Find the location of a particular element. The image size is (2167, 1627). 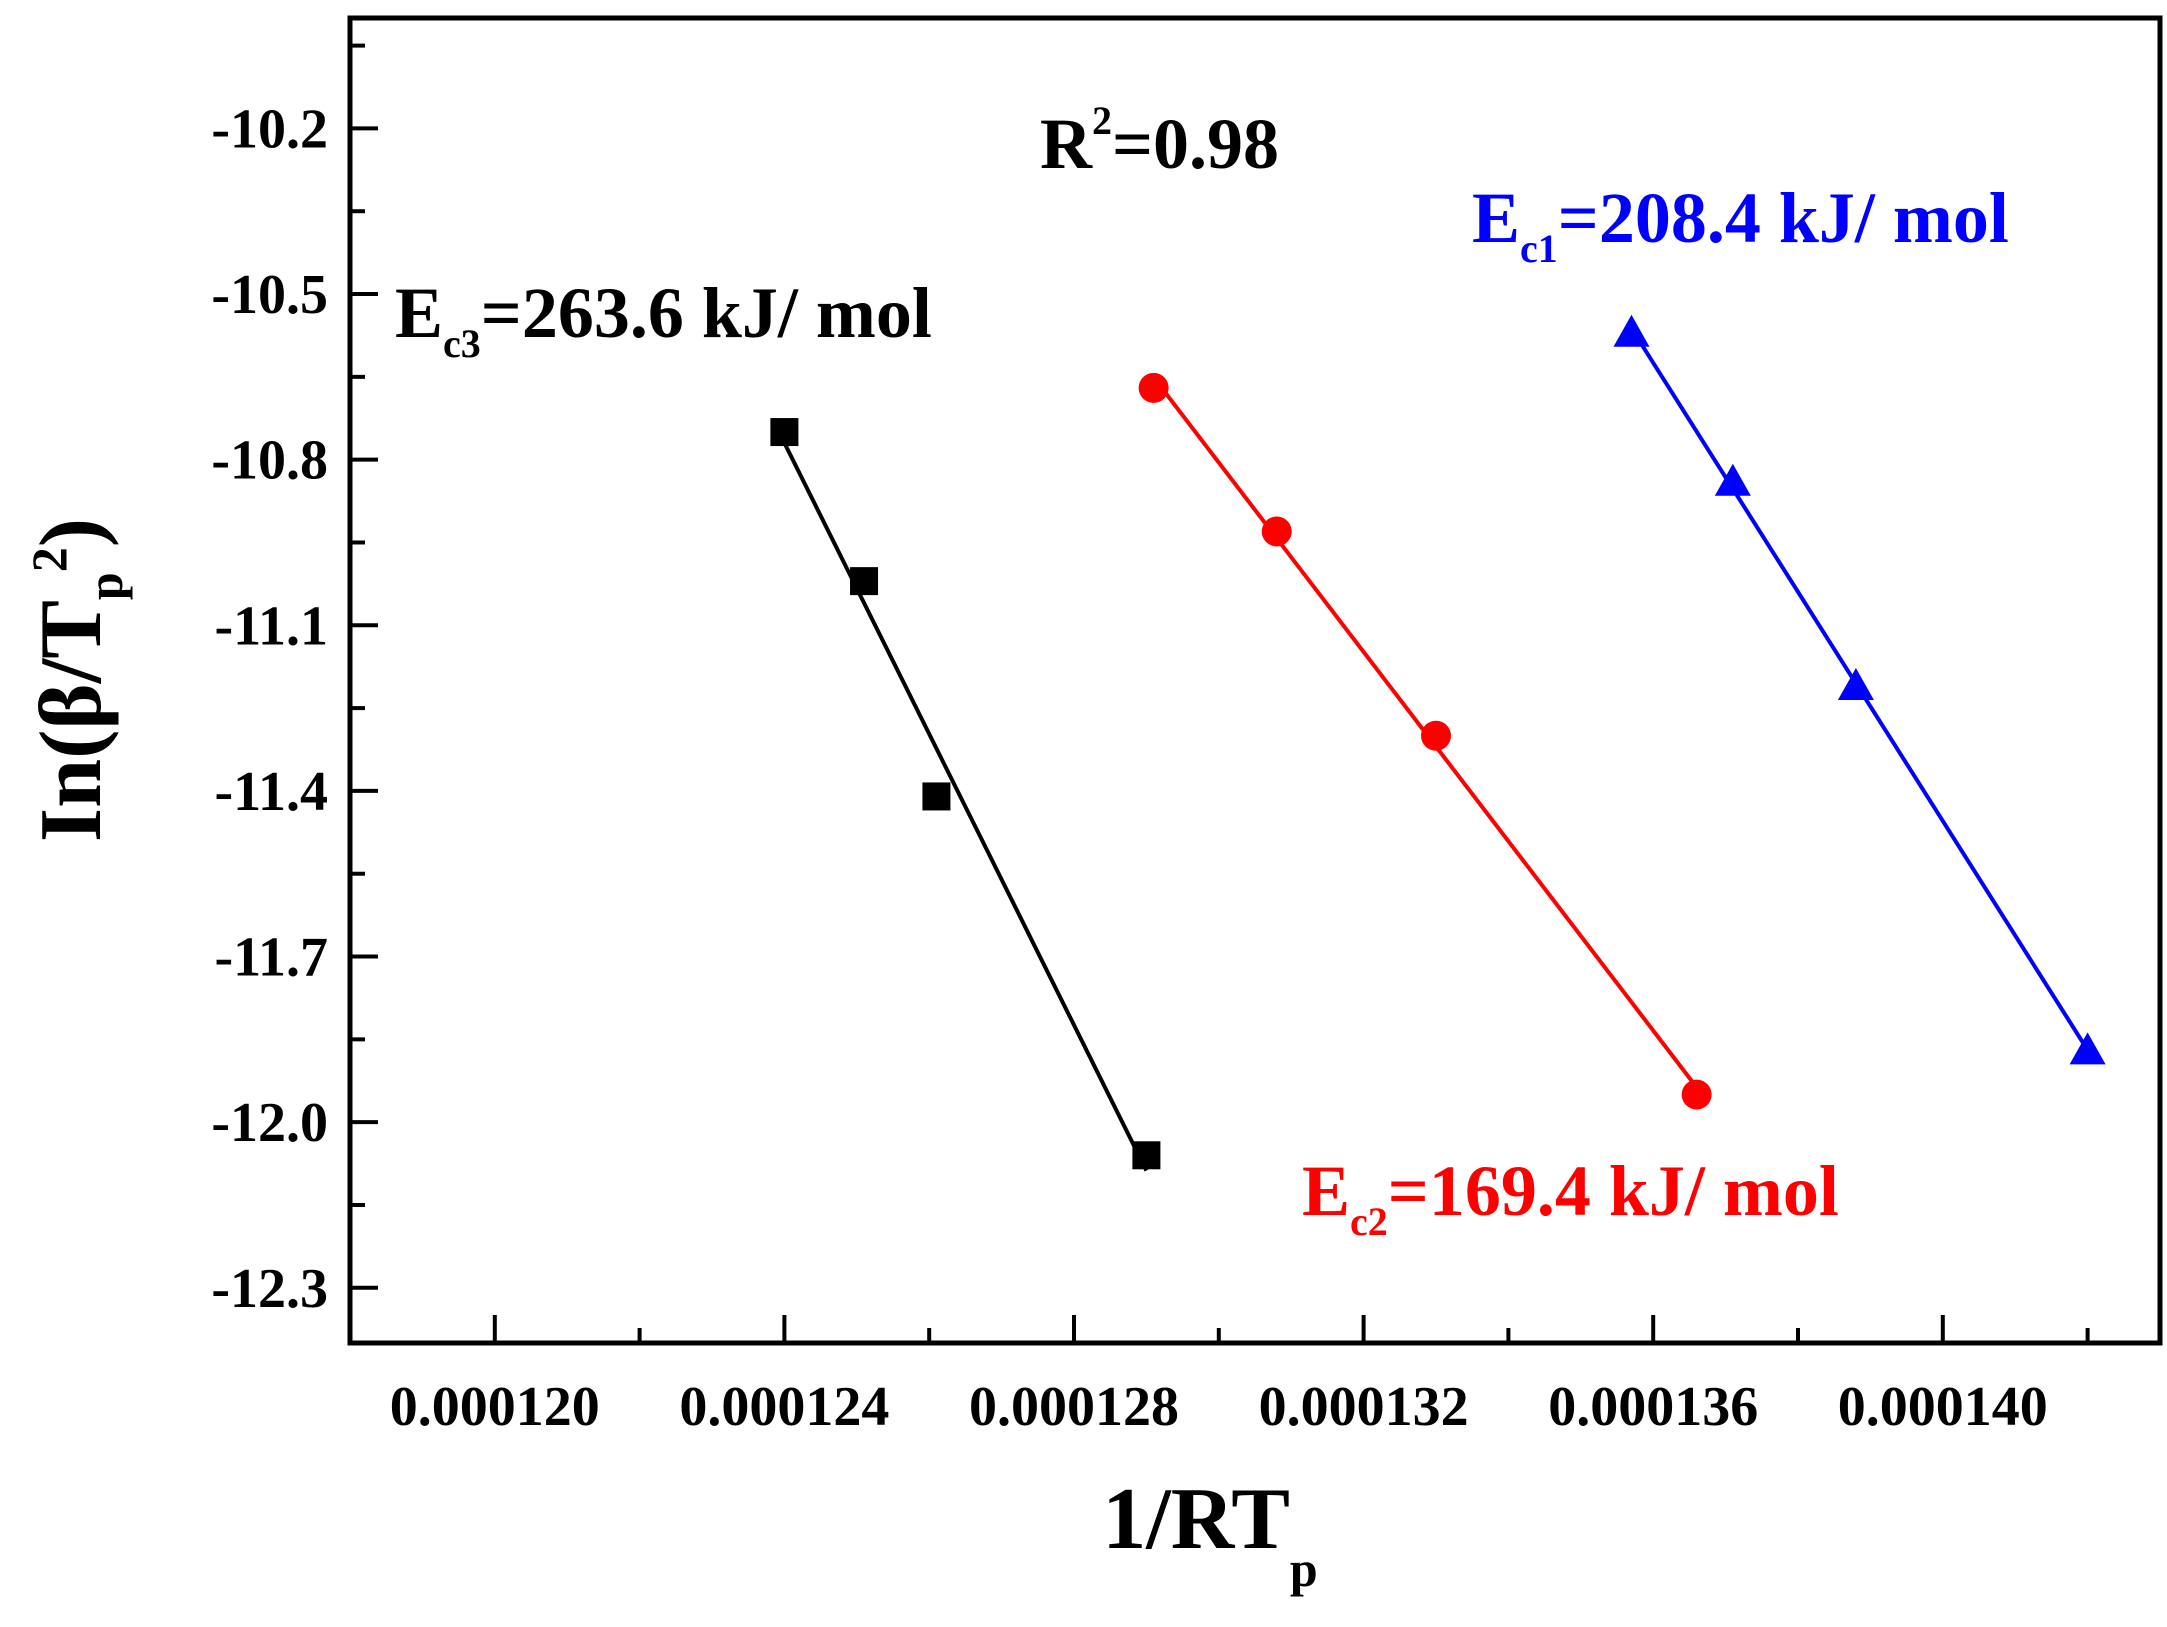

annotation-ec3: Ec3=263.6 kJ/ mol is located at coordinates (663, 319).